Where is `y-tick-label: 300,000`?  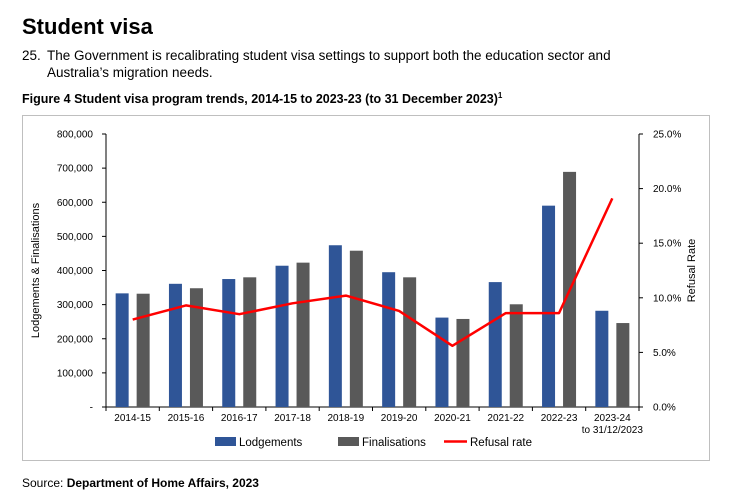
y-tick-label: 300,000 is located at coordinates (75, 305).